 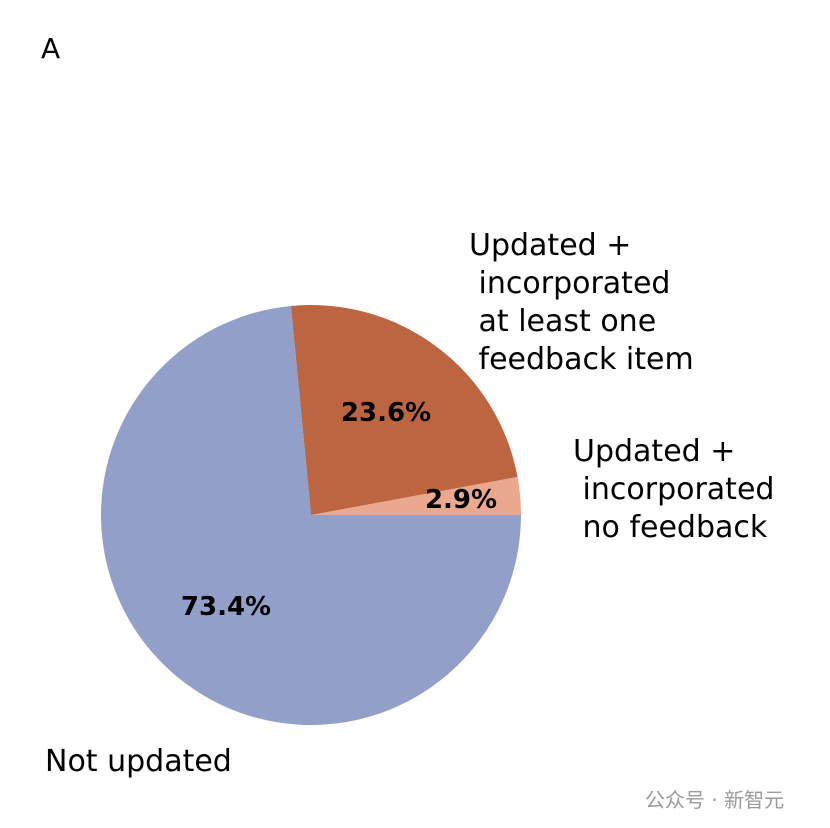 I want to click on watermark: 公众号 · 新智元, so click(x=715, y=800).